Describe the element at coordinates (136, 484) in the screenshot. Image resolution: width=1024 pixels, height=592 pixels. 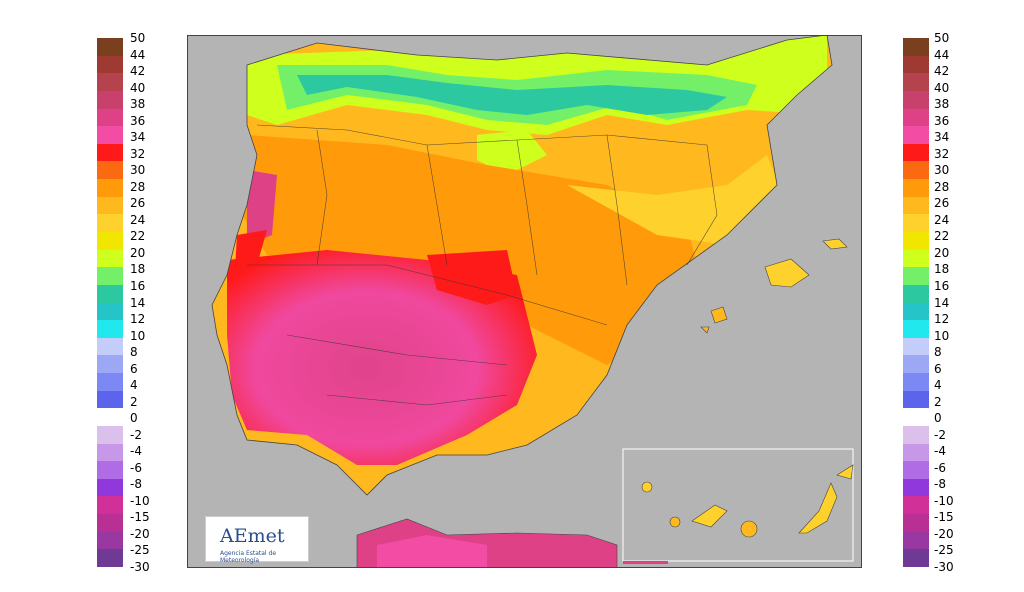
I see `legend-label: -8` at that location.